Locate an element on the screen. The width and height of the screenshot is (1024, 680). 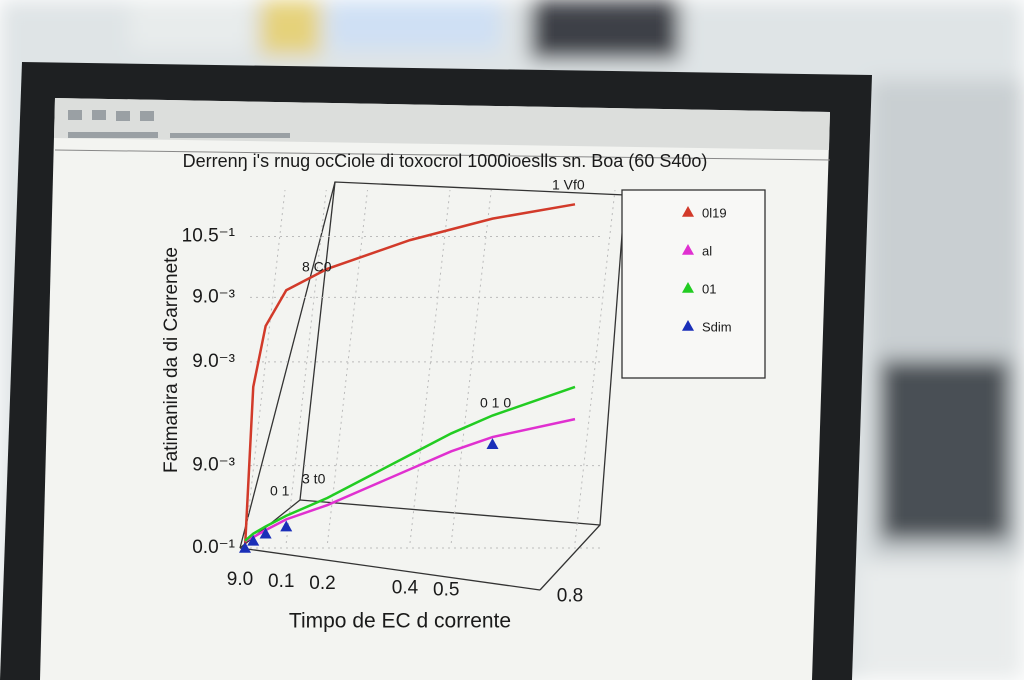
y-tick-label: 10.5⁻¹ is located at coordinates (208, 236).